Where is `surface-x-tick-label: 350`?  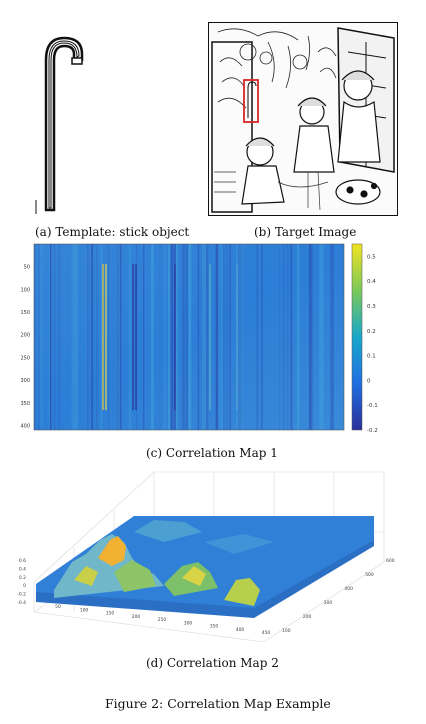
surface-x-tick-label: 350 is located at coordinates (214, 627).